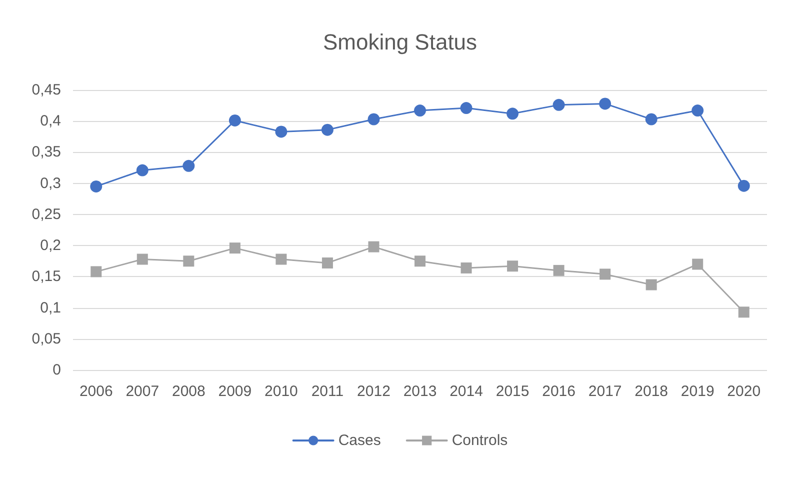  What do you see at coordinates (697, 391) in the screenshot?
I see `x-tick-label: 2019` at bounding box center [697, 391].